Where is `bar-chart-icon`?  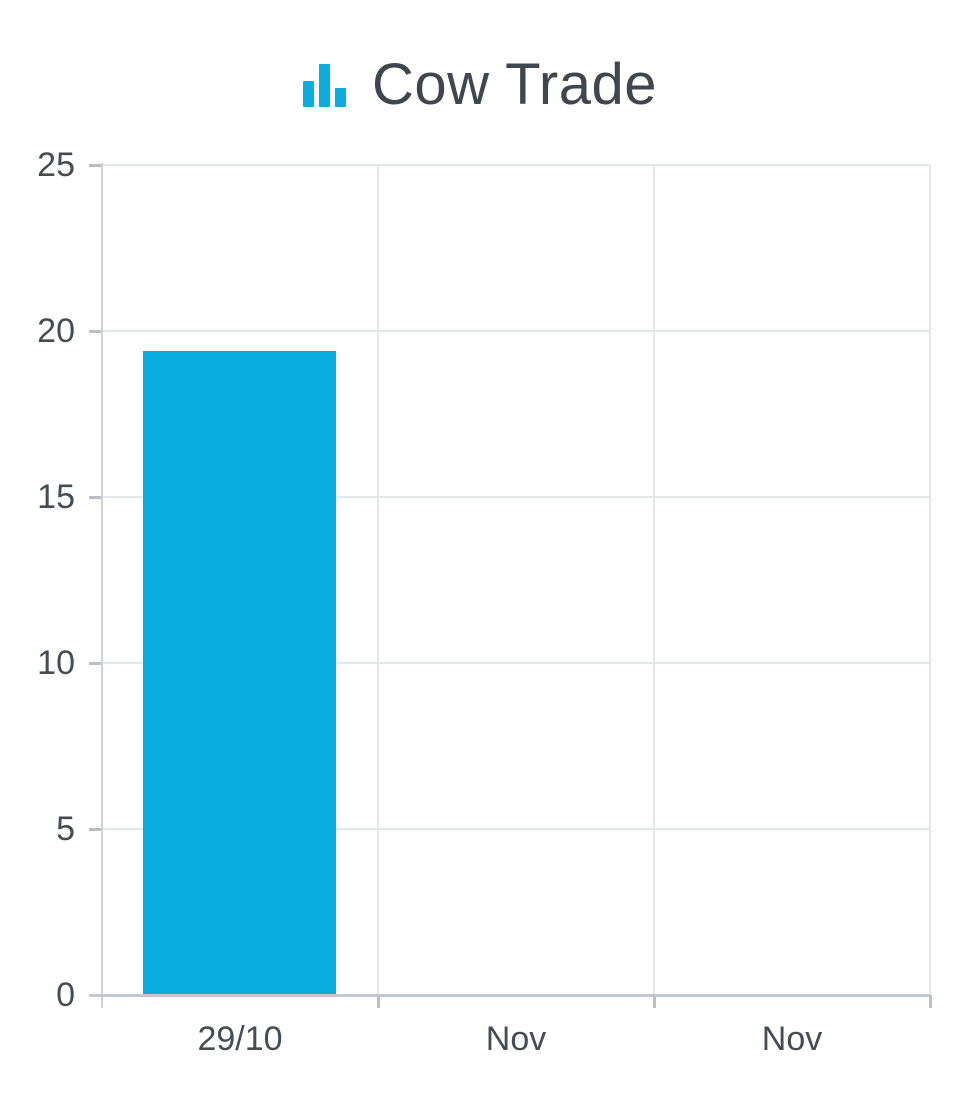
bar-chart-icon is located at coordinates (325, 85).